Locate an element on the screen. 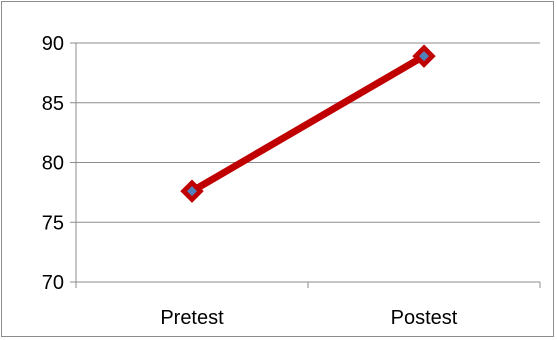 This screenshot has width=557, height=340. data-point-postest is located at coordinates (424, 56).